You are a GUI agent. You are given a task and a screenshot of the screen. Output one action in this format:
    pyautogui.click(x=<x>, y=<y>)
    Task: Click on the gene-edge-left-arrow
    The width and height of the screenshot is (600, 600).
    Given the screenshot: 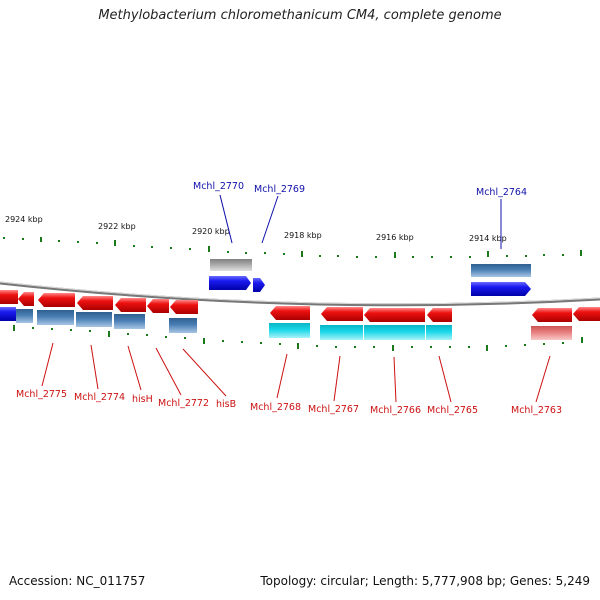 What is the action you would take?
    pyautogui.click(x=9, y=297)
    